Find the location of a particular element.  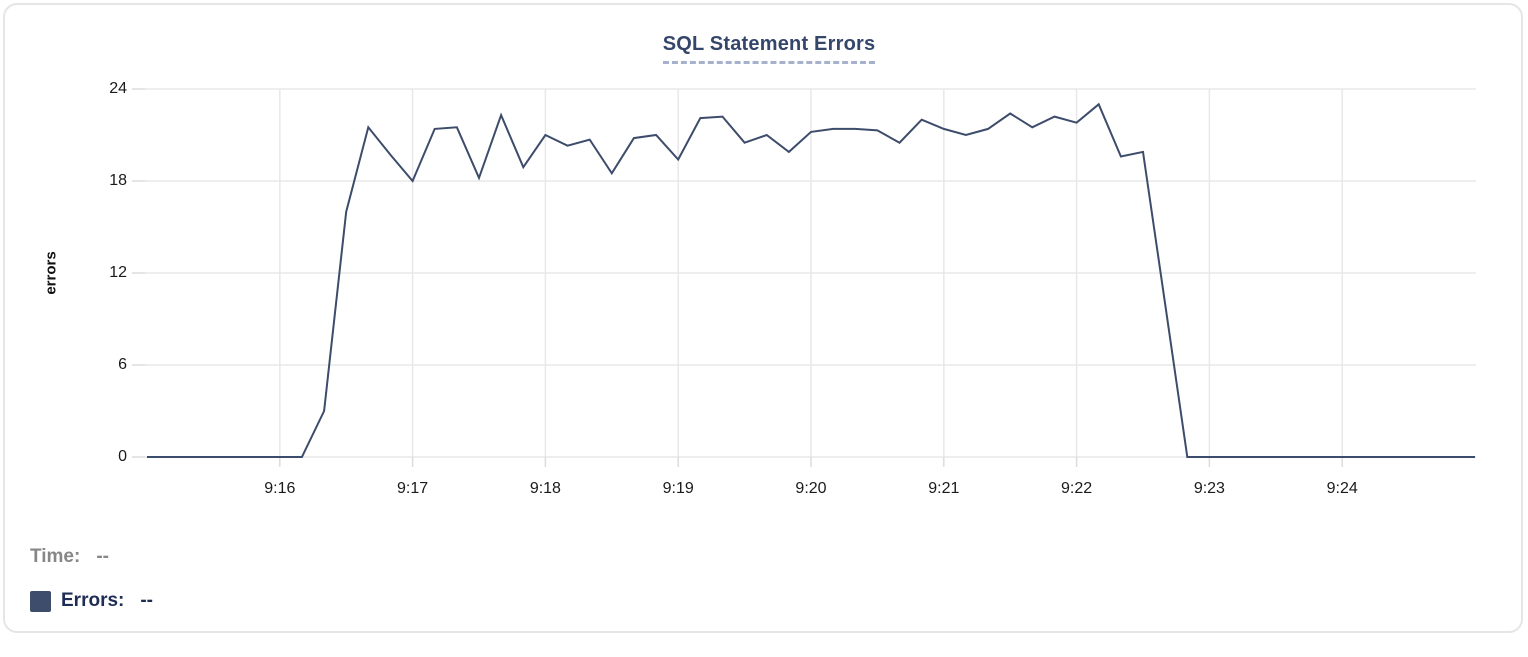

legend-errors-label: Errors: is located at coordinates (93, 600).